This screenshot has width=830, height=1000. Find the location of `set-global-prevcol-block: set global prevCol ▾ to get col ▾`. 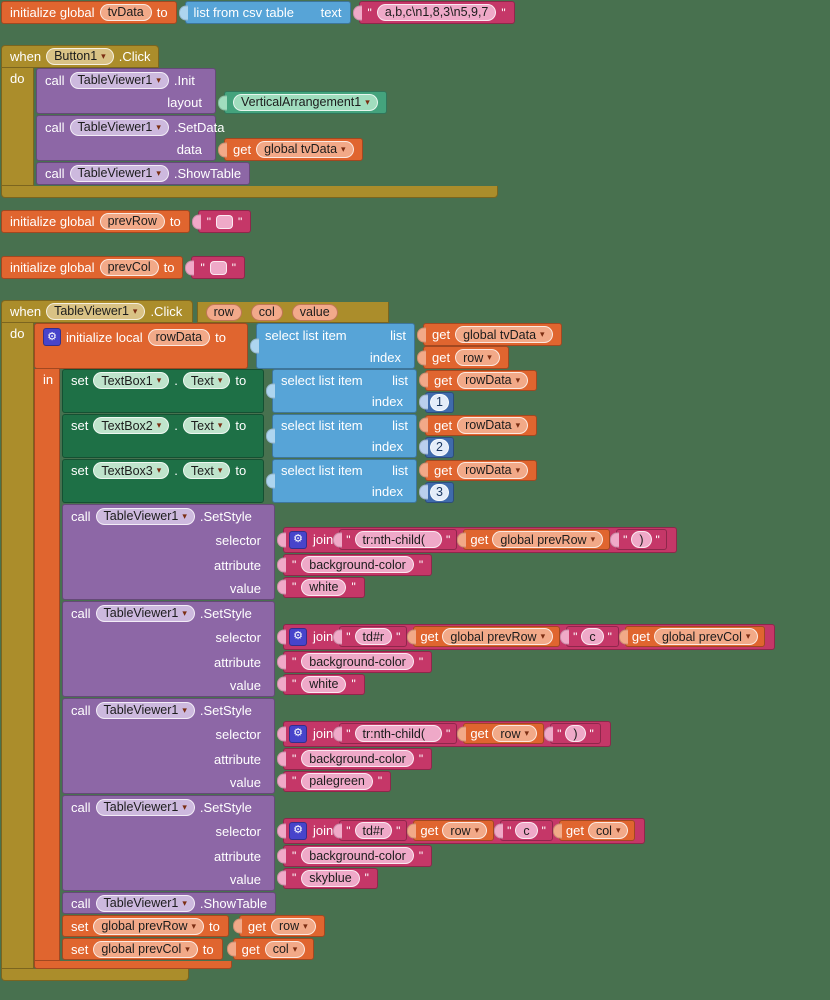

set-global-prevcol-block: set global prevCol ▾ to get col ▾ is located at coordinates (418, 949).